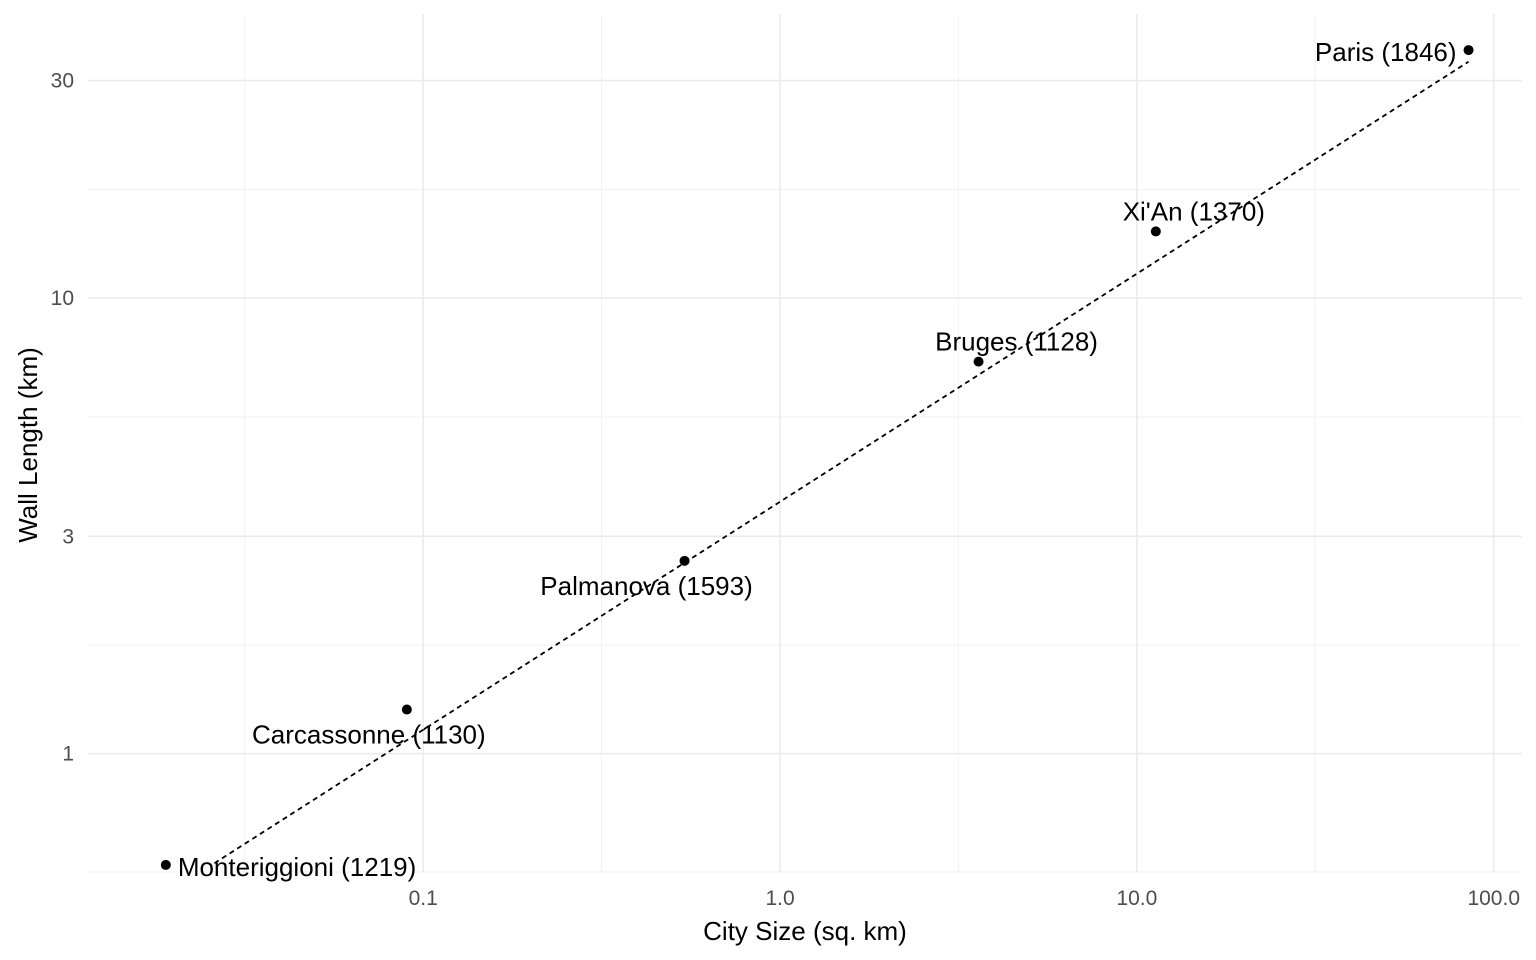 The image size is (1536, 960). What do you see at coordinates (369, 735) in the screenshot?
I see `point-label: Carcassonne (1130)` at bounding box center [369, 735].